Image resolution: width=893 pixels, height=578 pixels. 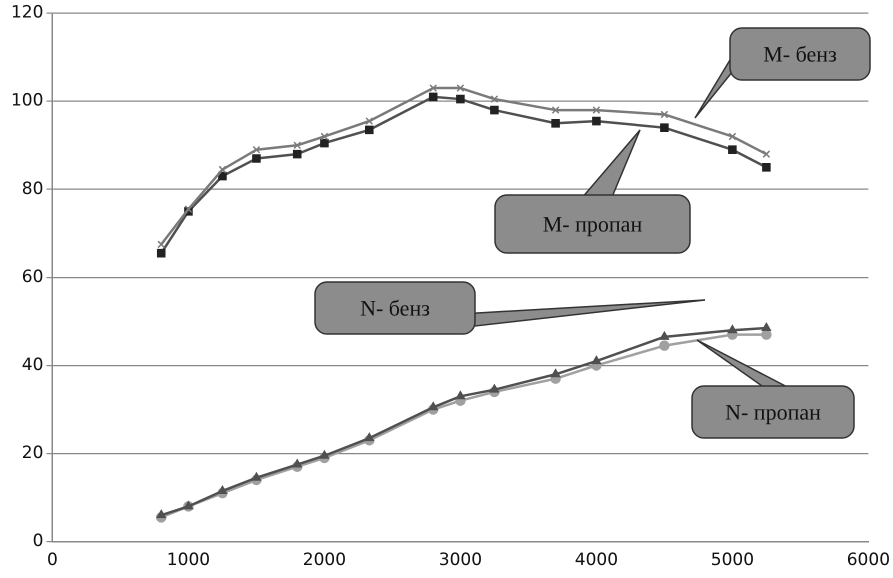 What do you see at coordinates (868, 560) in the screenshot?
I see `x-tick-label: 6000` at bounding box center [868, 560].